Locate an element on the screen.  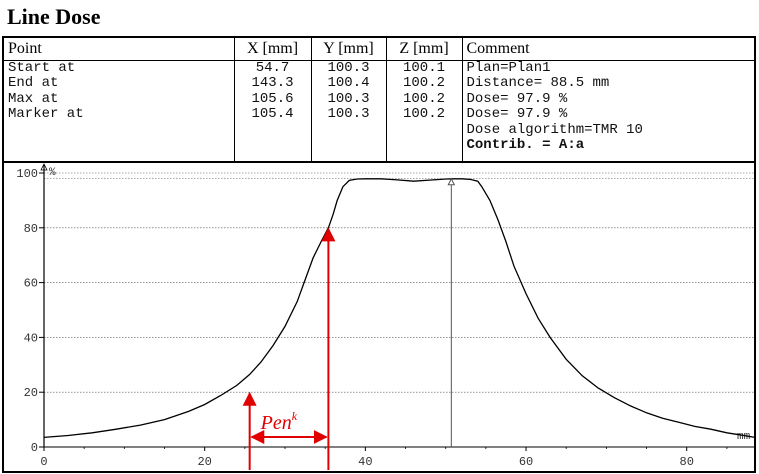
header-x: X [mm] is located at coordinates (273, 49).